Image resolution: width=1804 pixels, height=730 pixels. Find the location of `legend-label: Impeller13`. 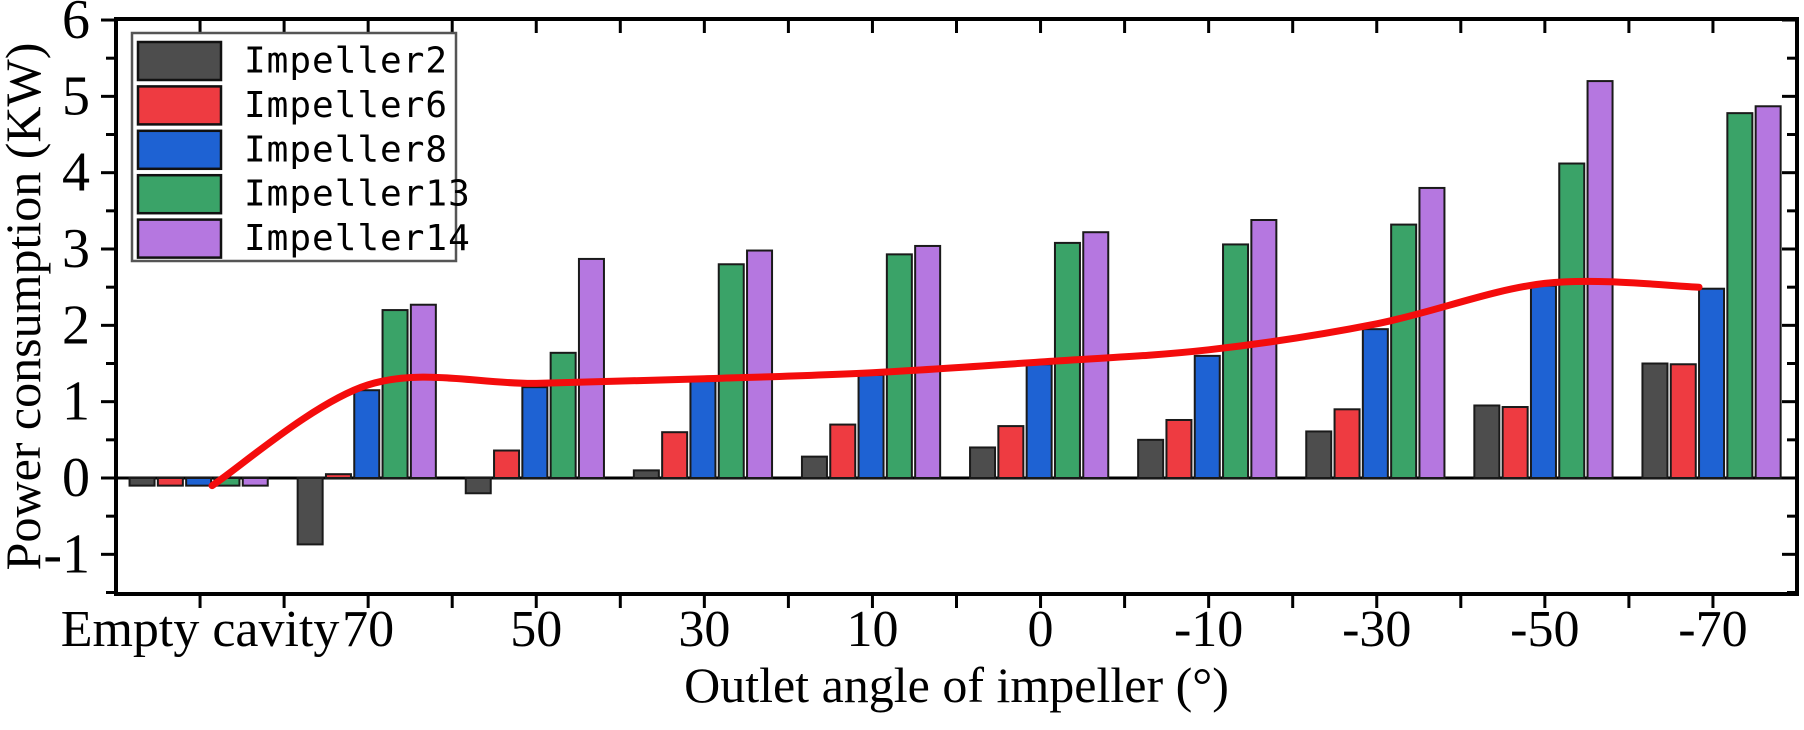

legend-label: Impeller13 is located at coordinates (357, 194).